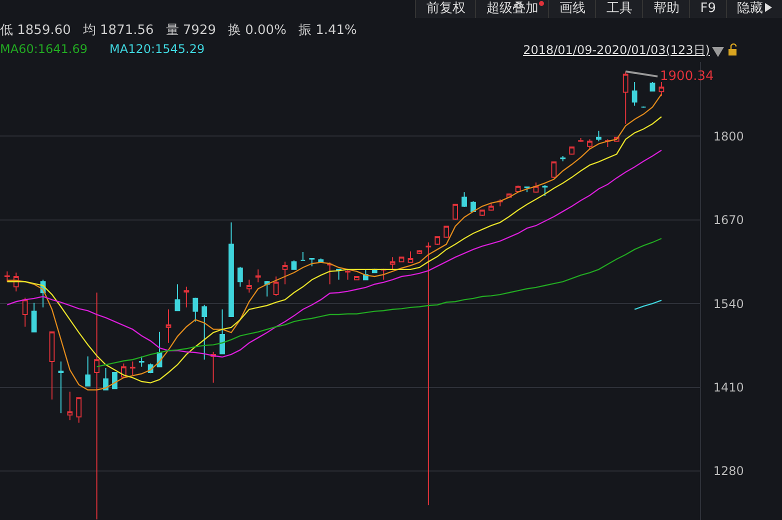  I want to click on text: 工具, so click(618, 9).